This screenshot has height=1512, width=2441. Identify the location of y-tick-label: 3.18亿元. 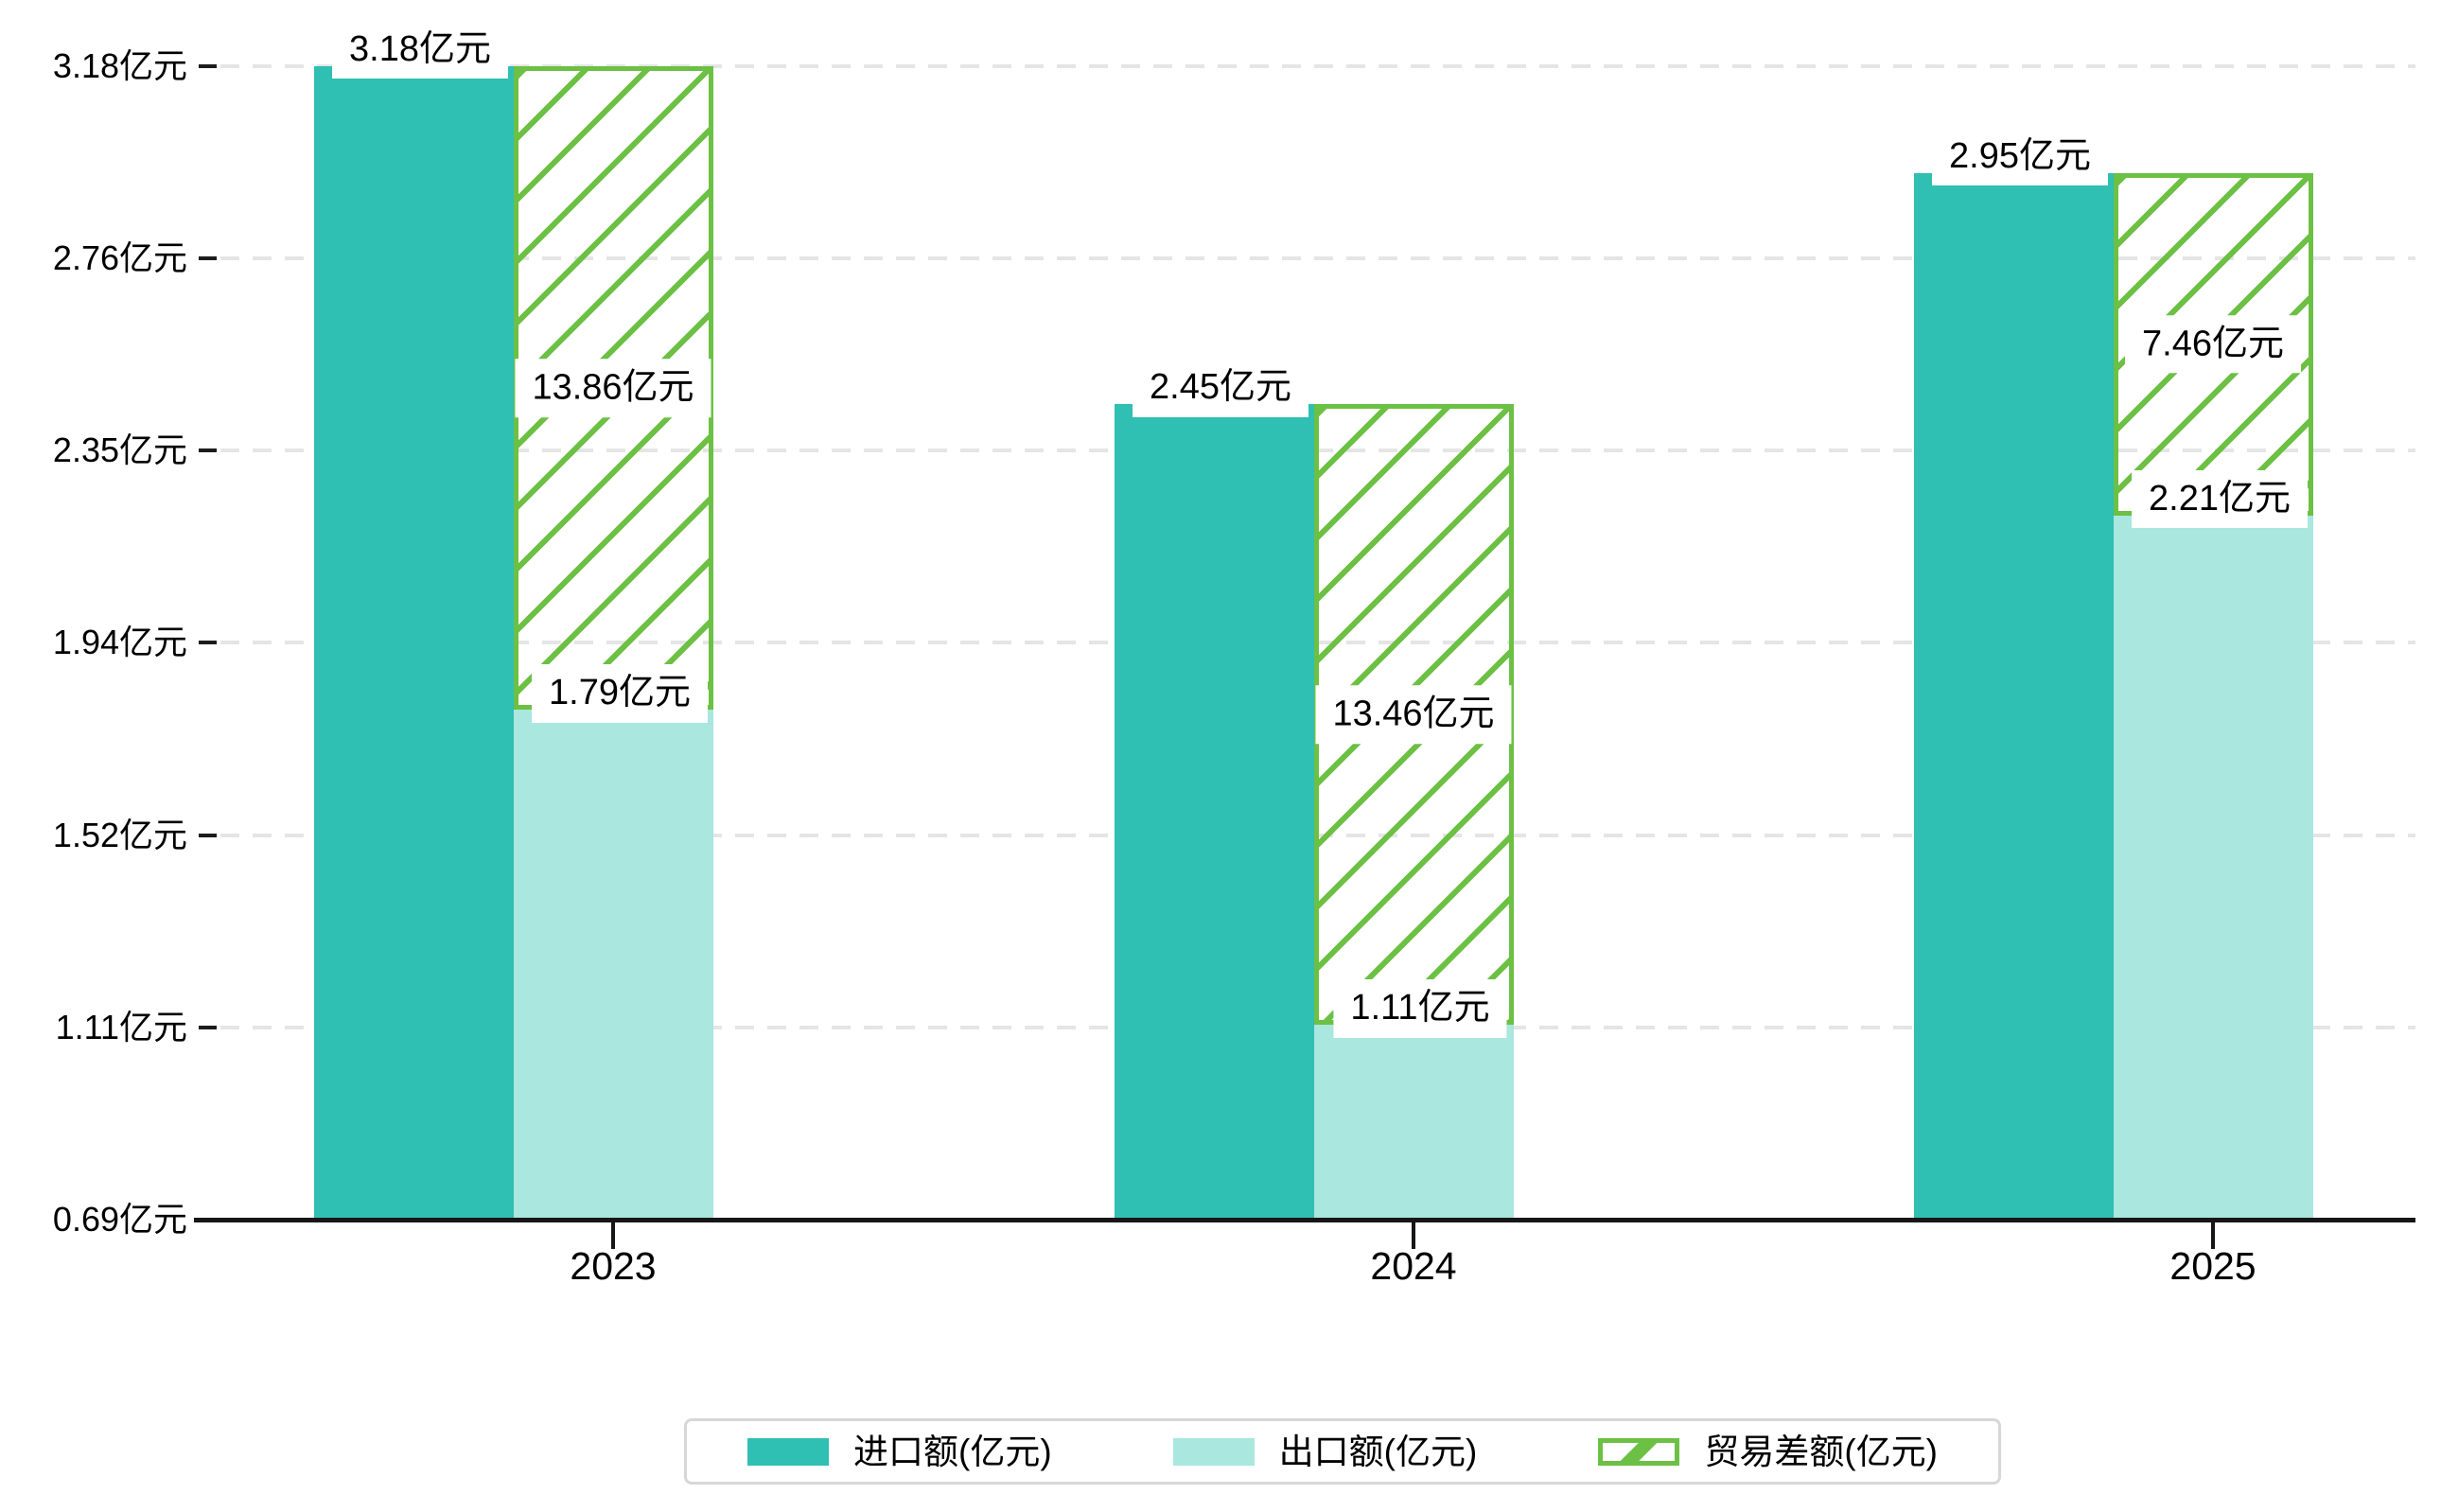
(119, 65).